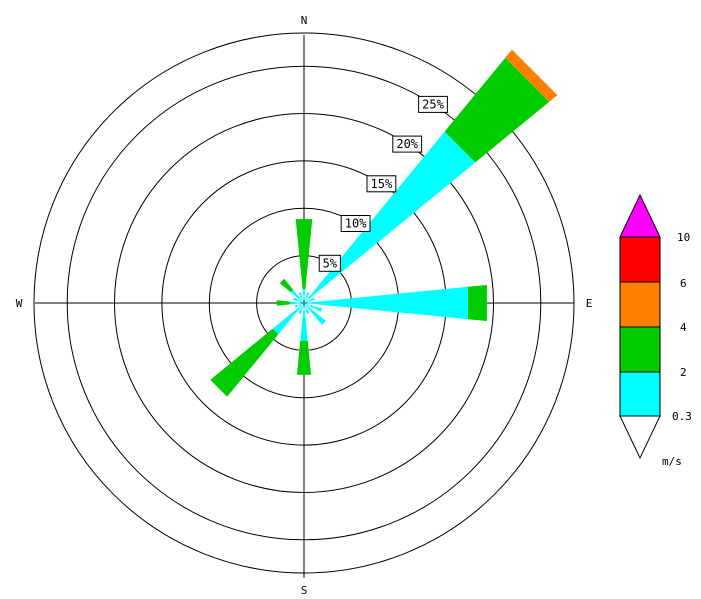  I want to click on legend-tick-6: 6, so click(683, 283).